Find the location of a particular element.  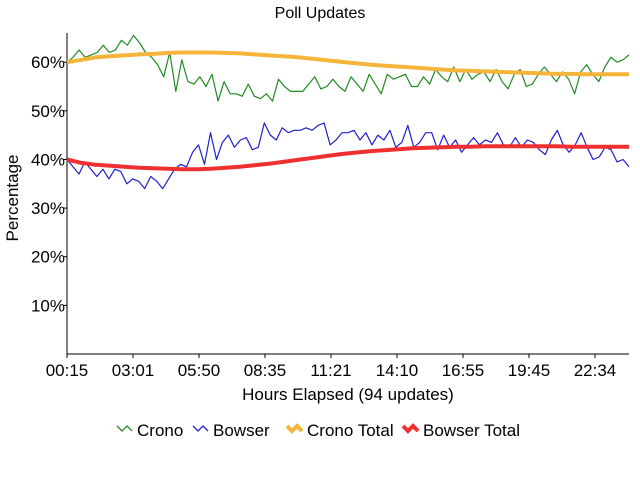

legend-swatch-crono is located at coordinates (124, 428).